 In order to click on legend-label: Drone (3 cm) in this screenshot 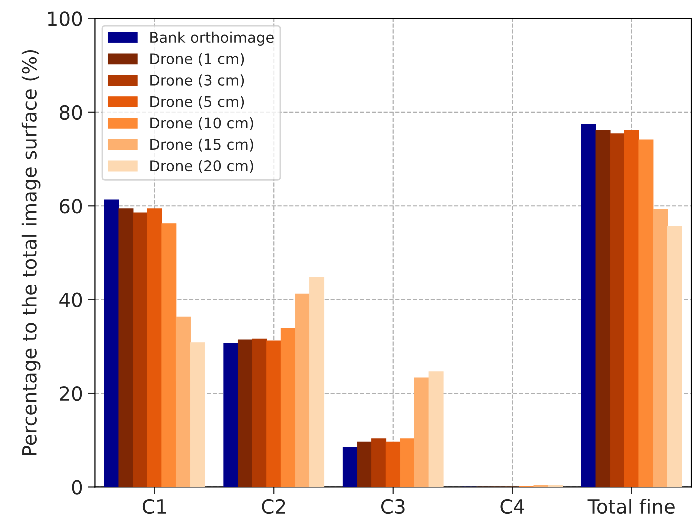, I will do `click(197, 81)`.